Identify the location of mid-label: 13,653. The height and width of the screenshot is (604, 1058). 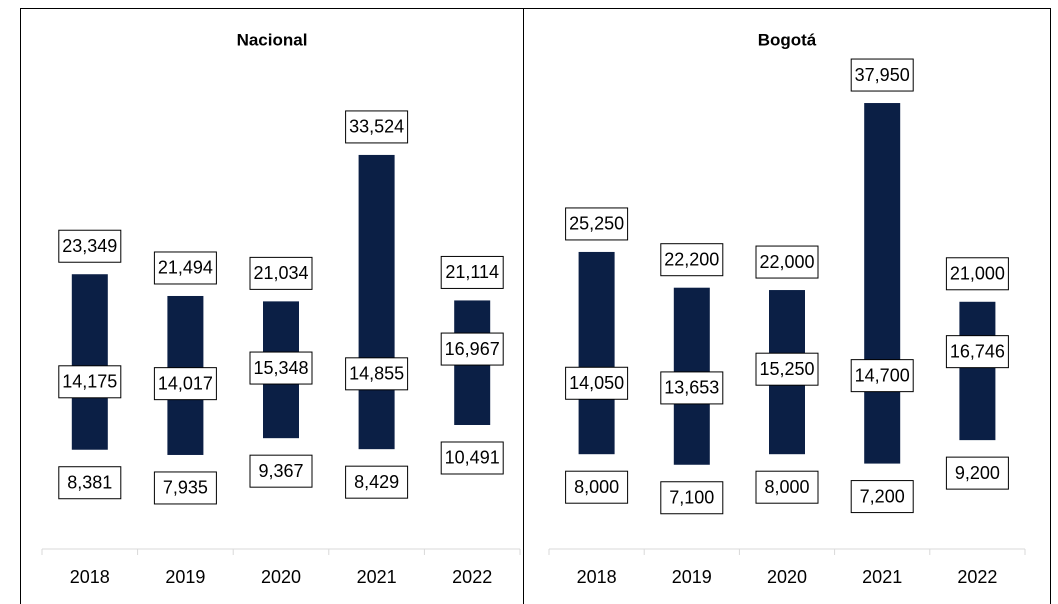
(691, 388).